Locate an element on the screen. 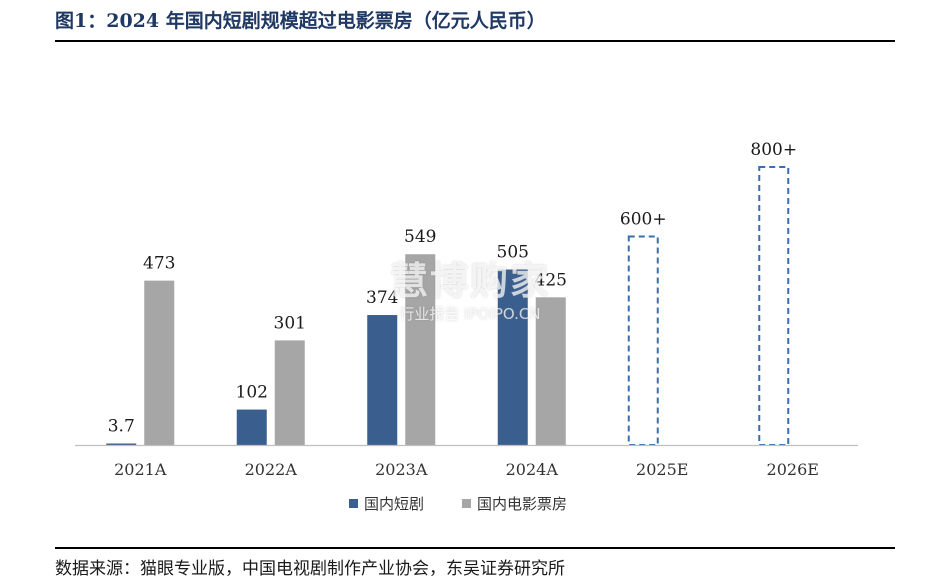  value-label-short-drama: 600+ is located at coordinates (643, 220).